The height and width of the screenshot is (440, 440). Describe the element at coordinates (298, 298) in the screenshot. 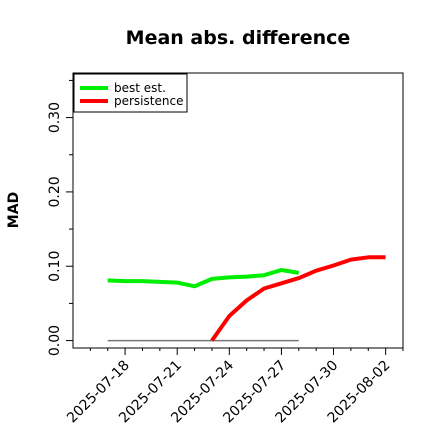

I see `series-line-persistence` at that location.